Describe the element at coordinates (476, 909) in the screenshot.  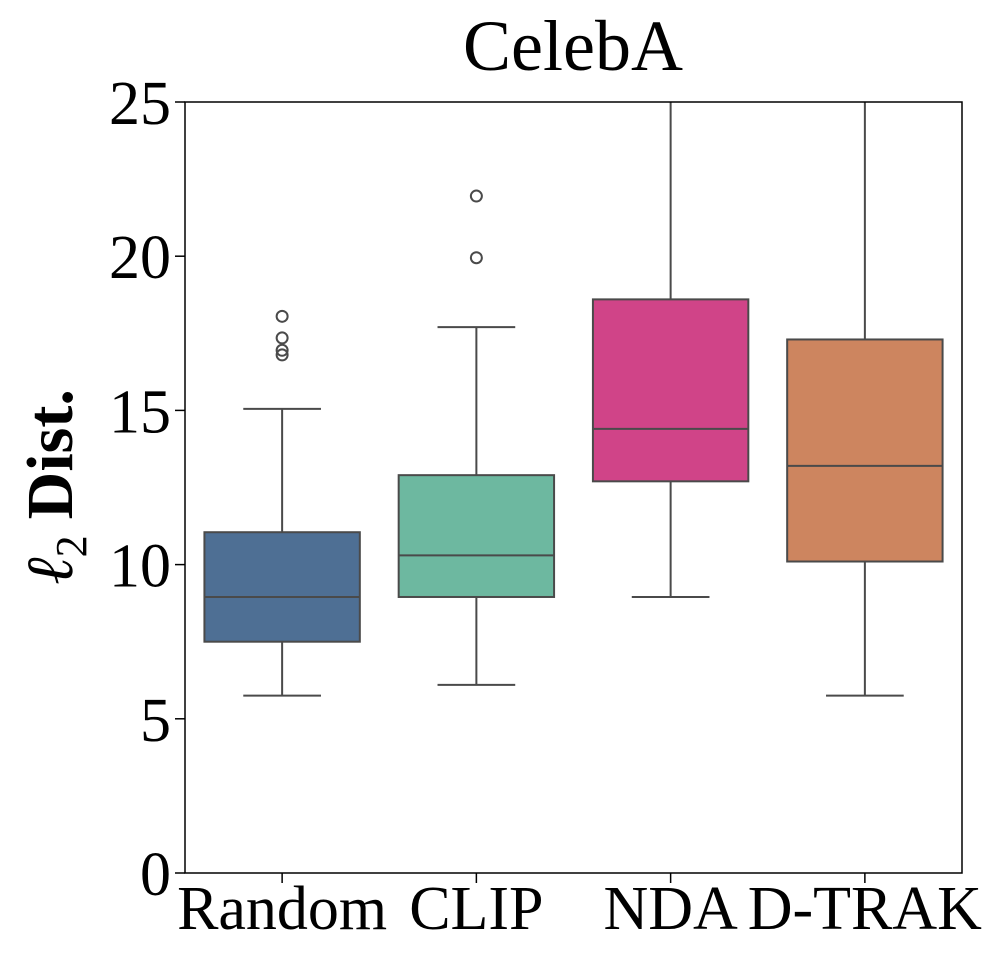
I see `x-tick-label: CLIP` at that location.